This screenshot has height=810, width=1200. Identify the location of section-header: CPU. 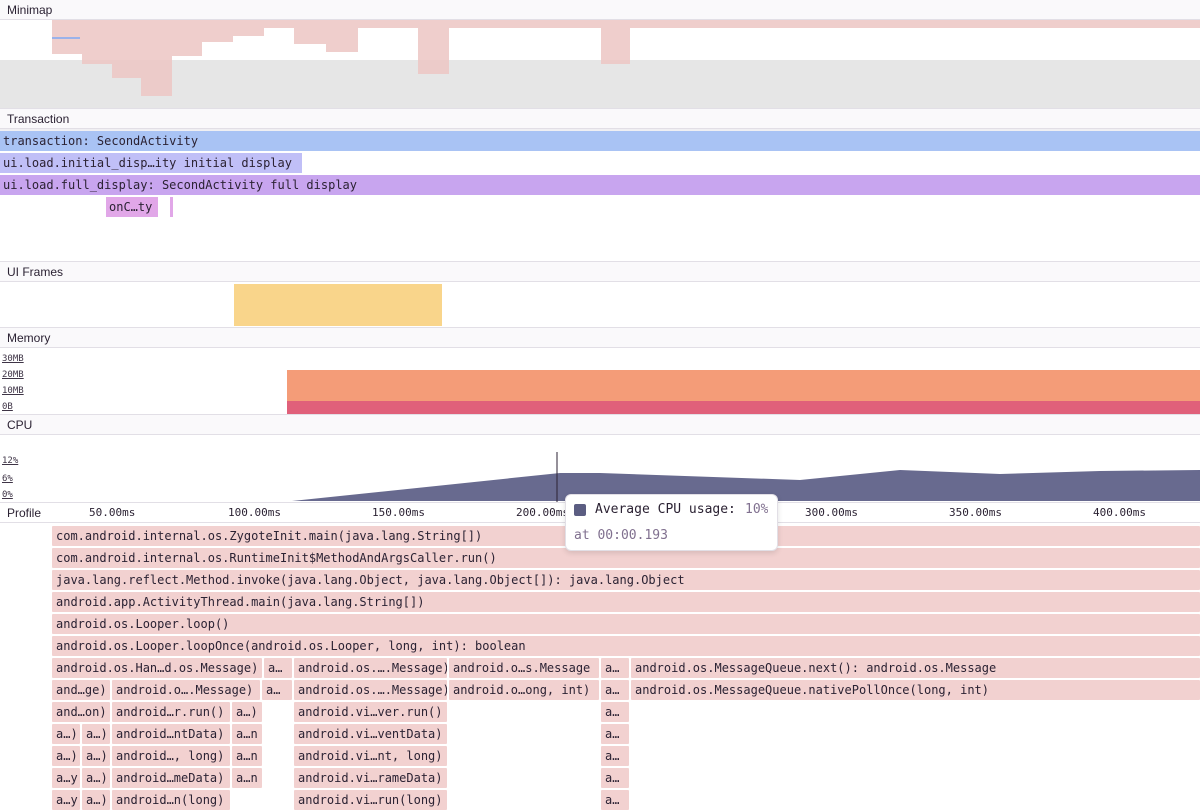
(600, 424).